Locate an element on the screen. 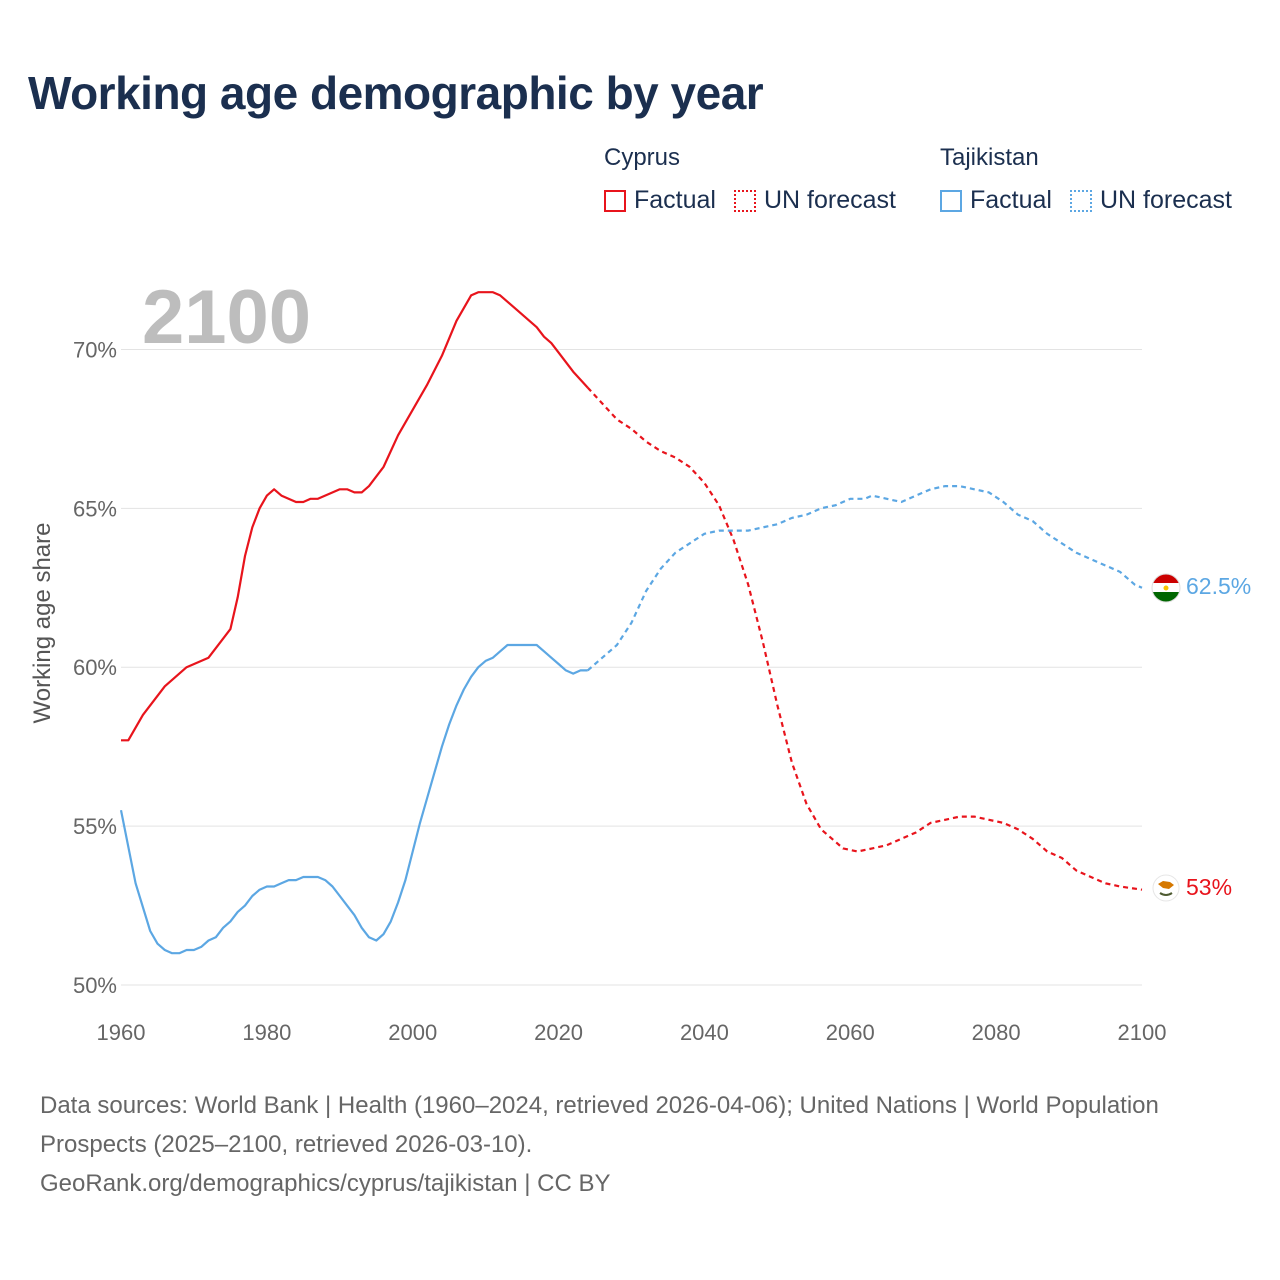 This screenshot has height=1280, width=1280. x-tick-label: 2100 is located at coordinates (1142, 1032).